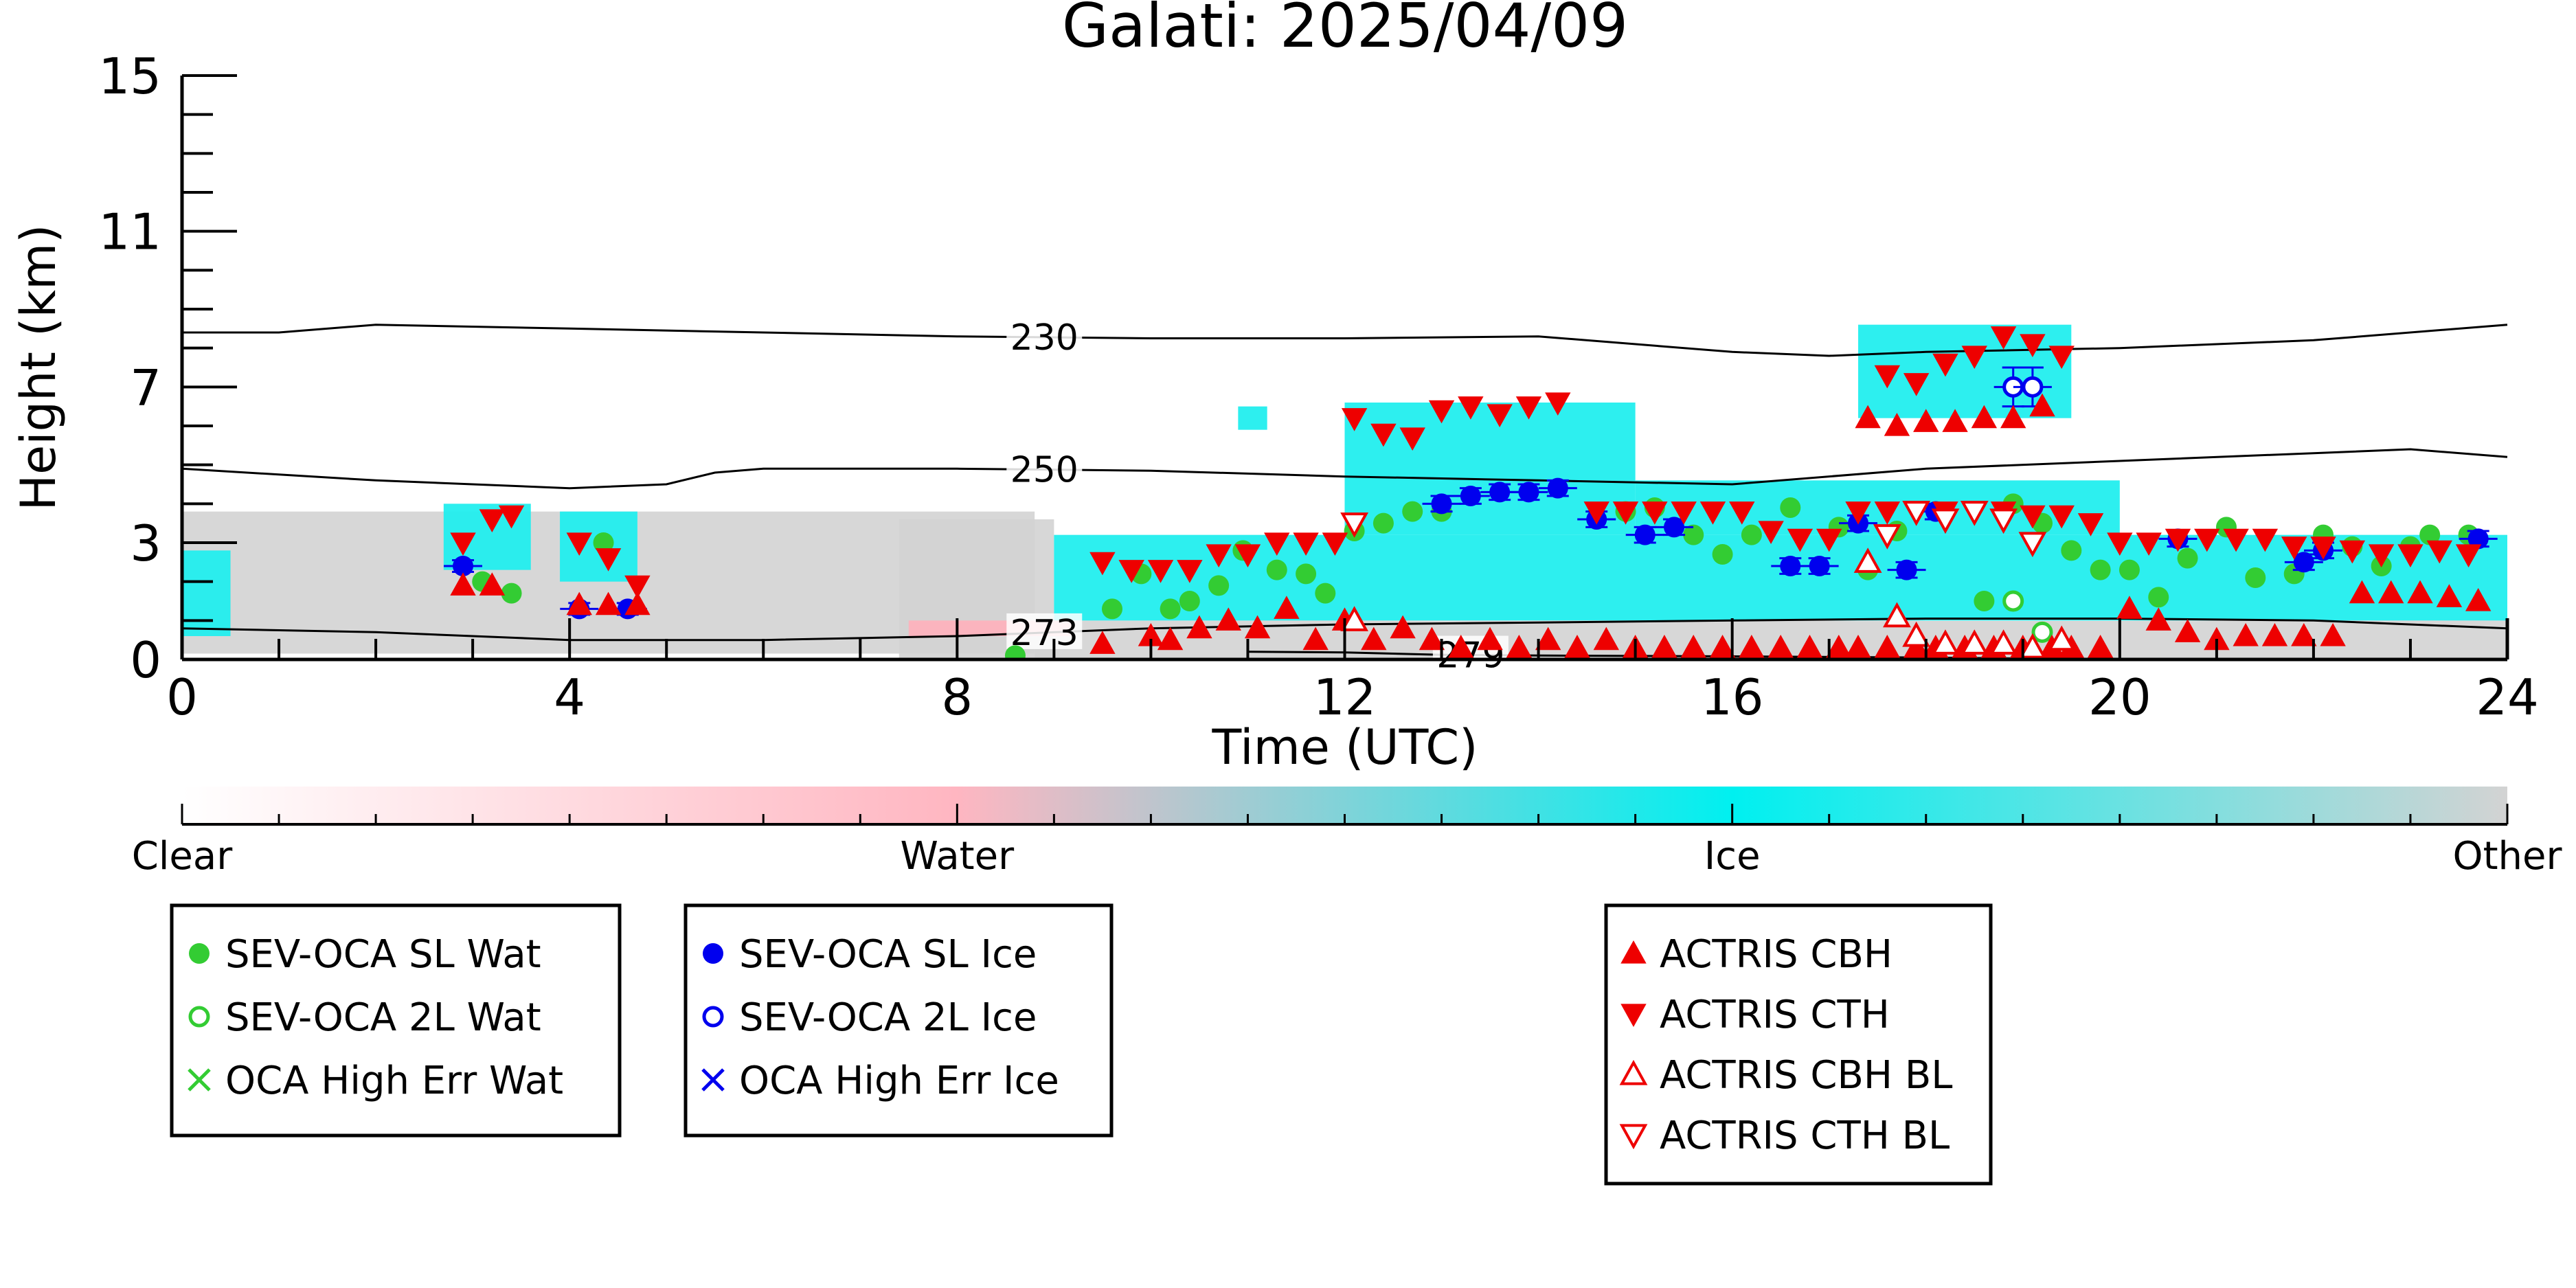 The width and height of the screenshot is (2576, 1288). Describe the element at coordinates (1044, 335) in the screenshot. I see `isotherm-label-bg` at that location.